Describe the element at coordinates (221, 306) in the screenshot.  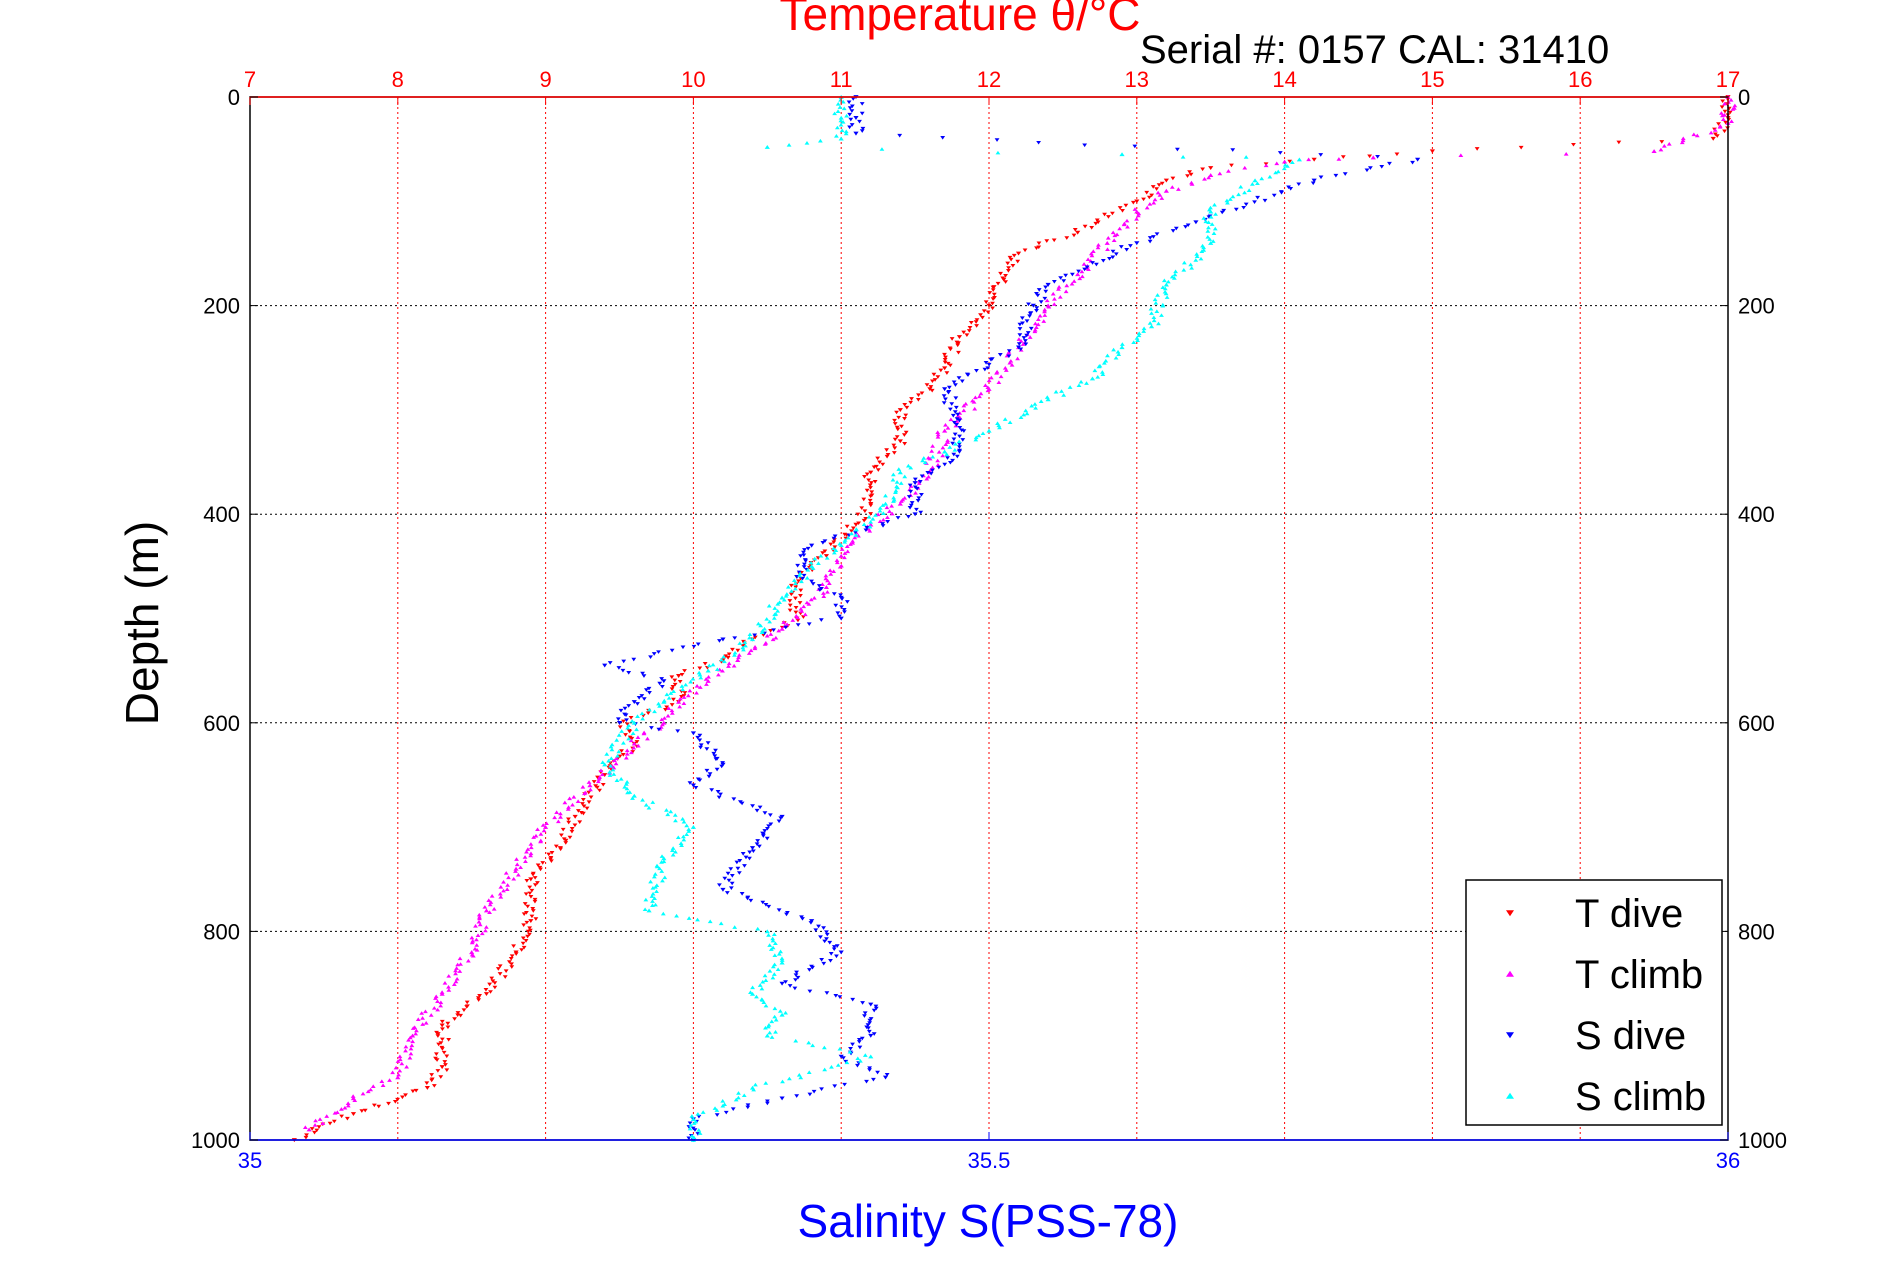
I see `depth-tick-label-left: 200` at that location.